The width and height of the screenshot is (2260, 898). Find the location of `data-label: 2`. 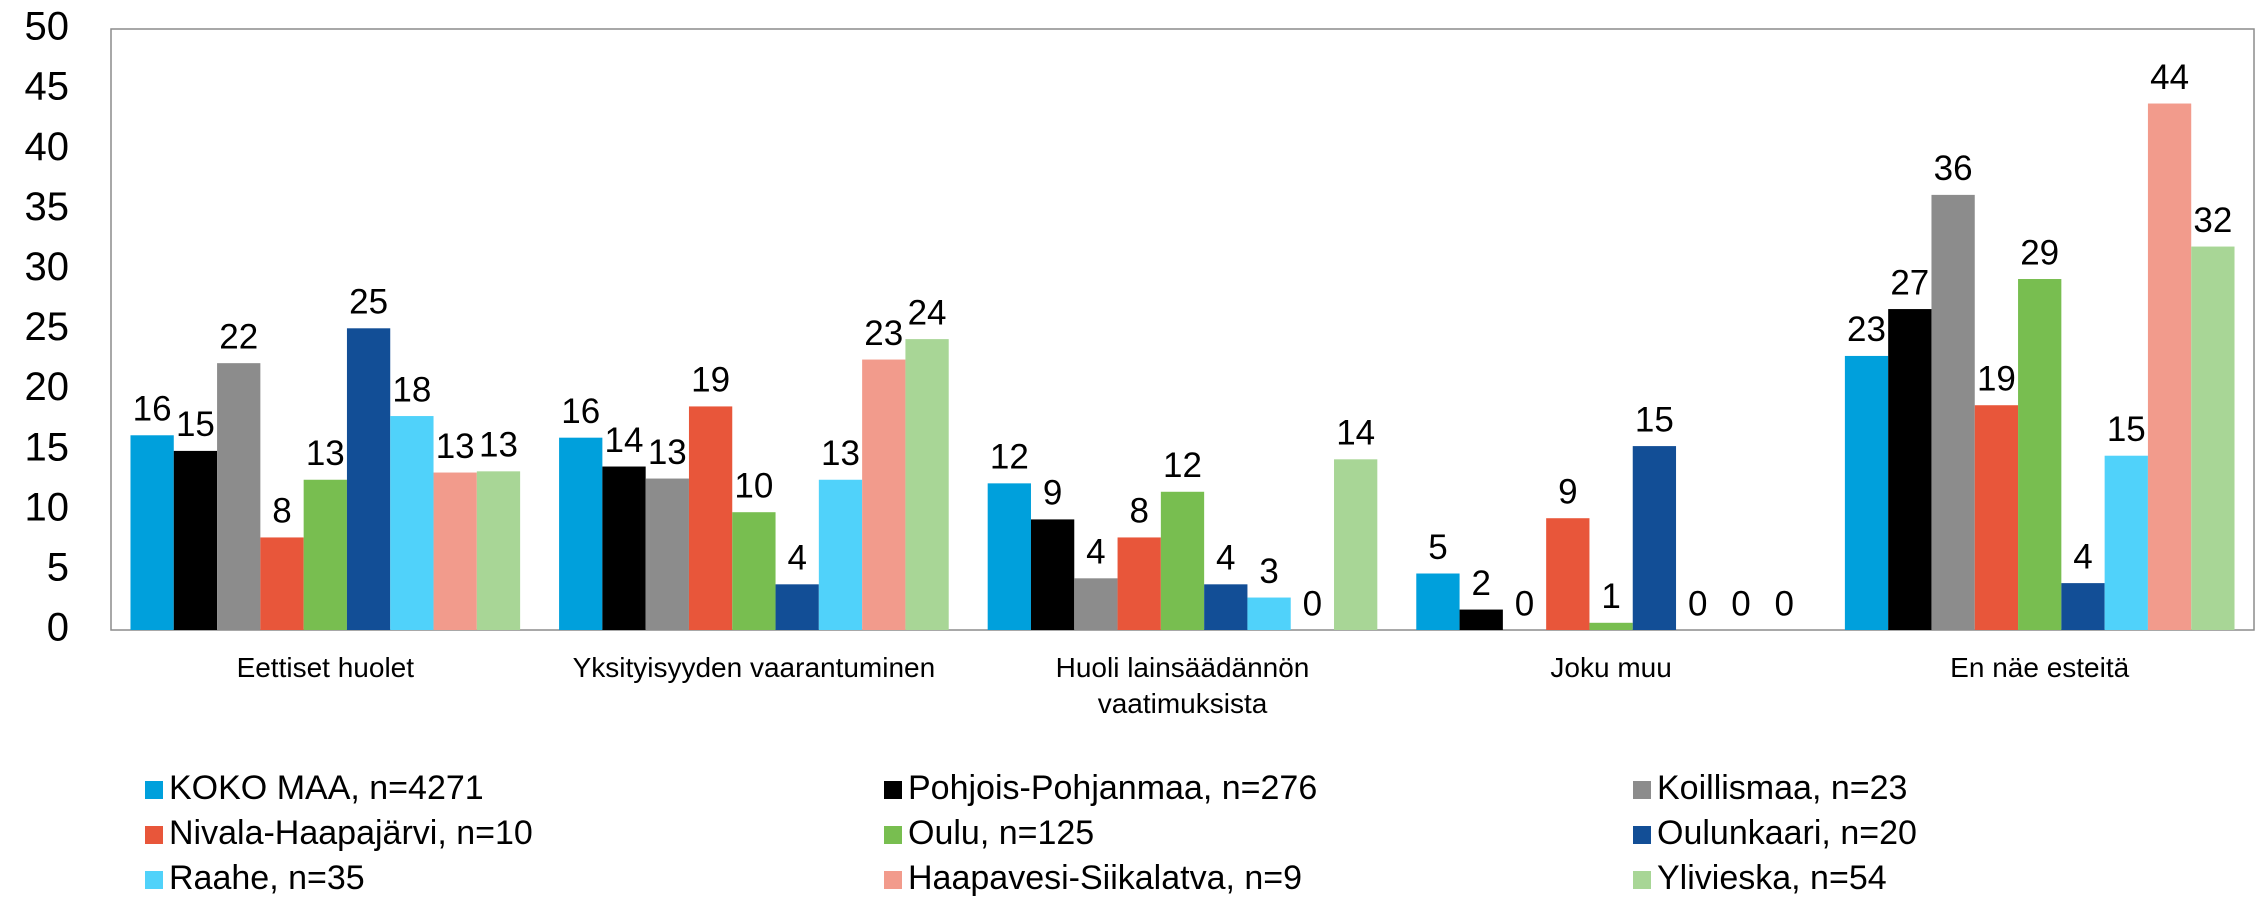

data-label: 2 is located at coordinates (1480, 583).